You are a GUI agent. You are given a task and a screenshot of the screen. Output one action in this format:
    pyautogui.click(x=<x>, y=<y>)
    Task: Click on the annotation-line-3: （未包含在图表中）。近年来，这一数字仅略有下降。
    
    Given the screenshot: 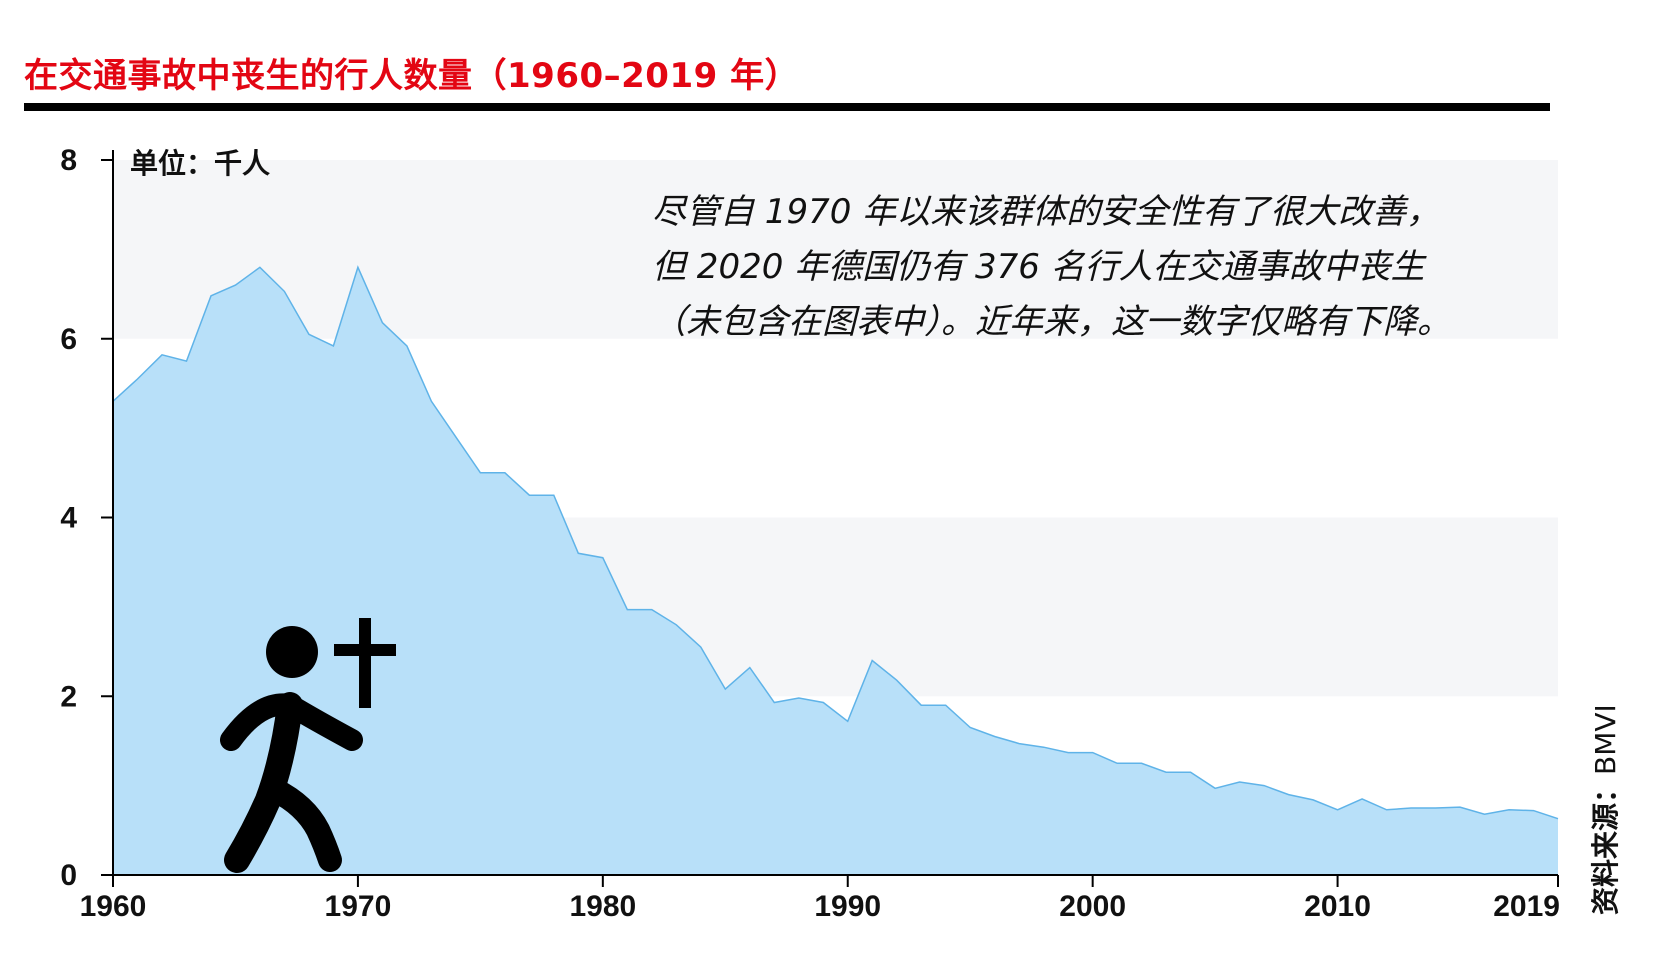 What is the action you would take?
    pyautogui.click(x=1051, y=322)
    